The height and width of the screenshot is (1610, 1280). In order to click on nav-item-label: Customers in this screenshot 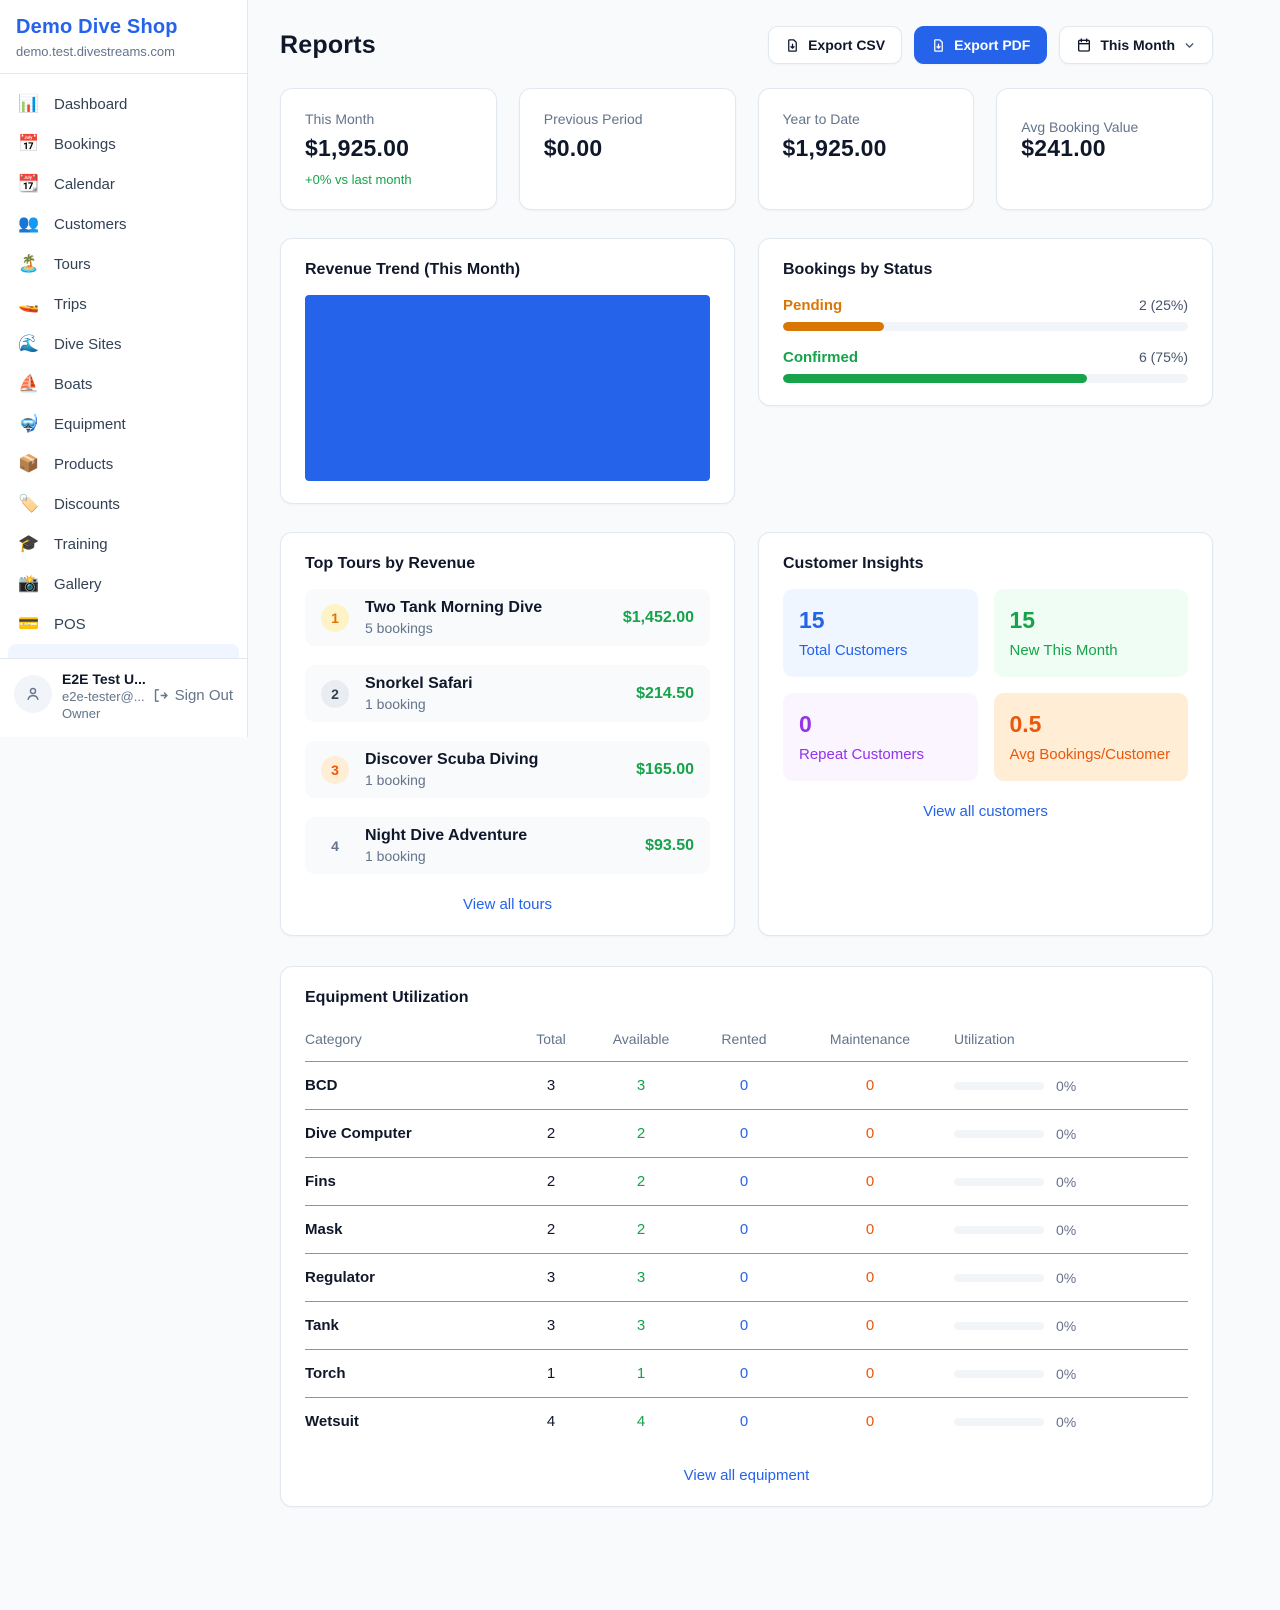, I will do `click(90, 224)`.